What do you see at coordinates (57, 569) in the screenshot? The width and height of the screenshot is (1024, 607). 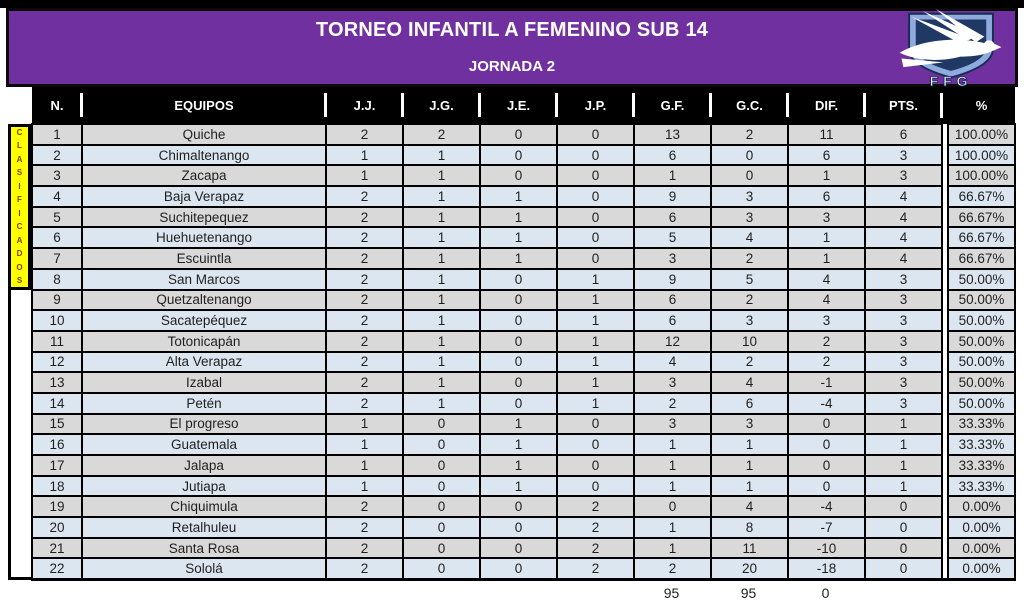 I see `rank-cell: 22` at bounding box center [57, 569].